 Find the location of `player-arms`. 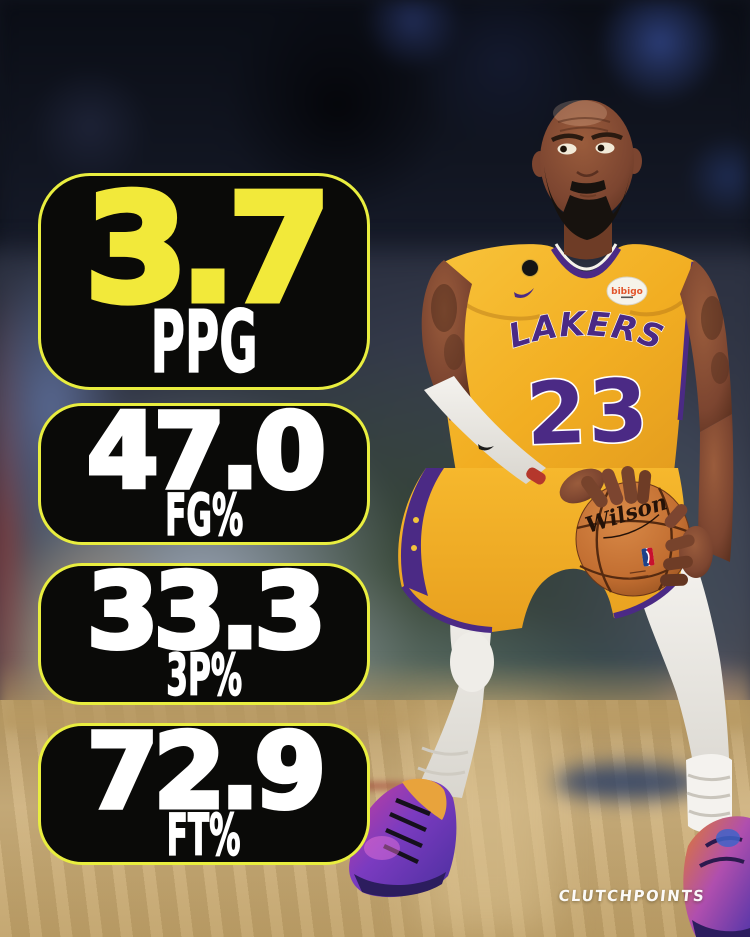

player-arms is located at coordinates (577, 411).